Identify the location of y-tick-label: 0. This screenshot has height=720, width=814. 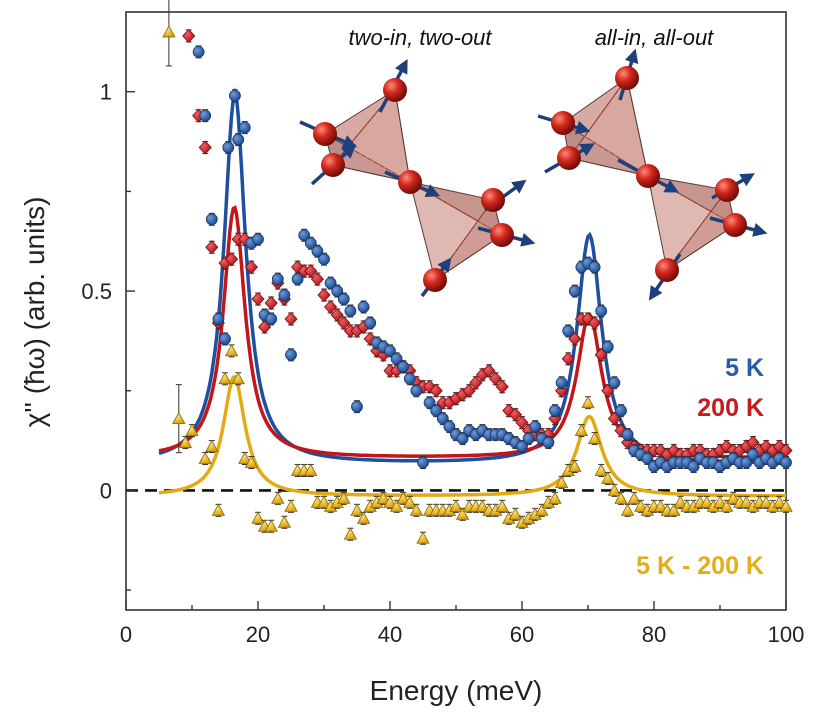
(106, 490).